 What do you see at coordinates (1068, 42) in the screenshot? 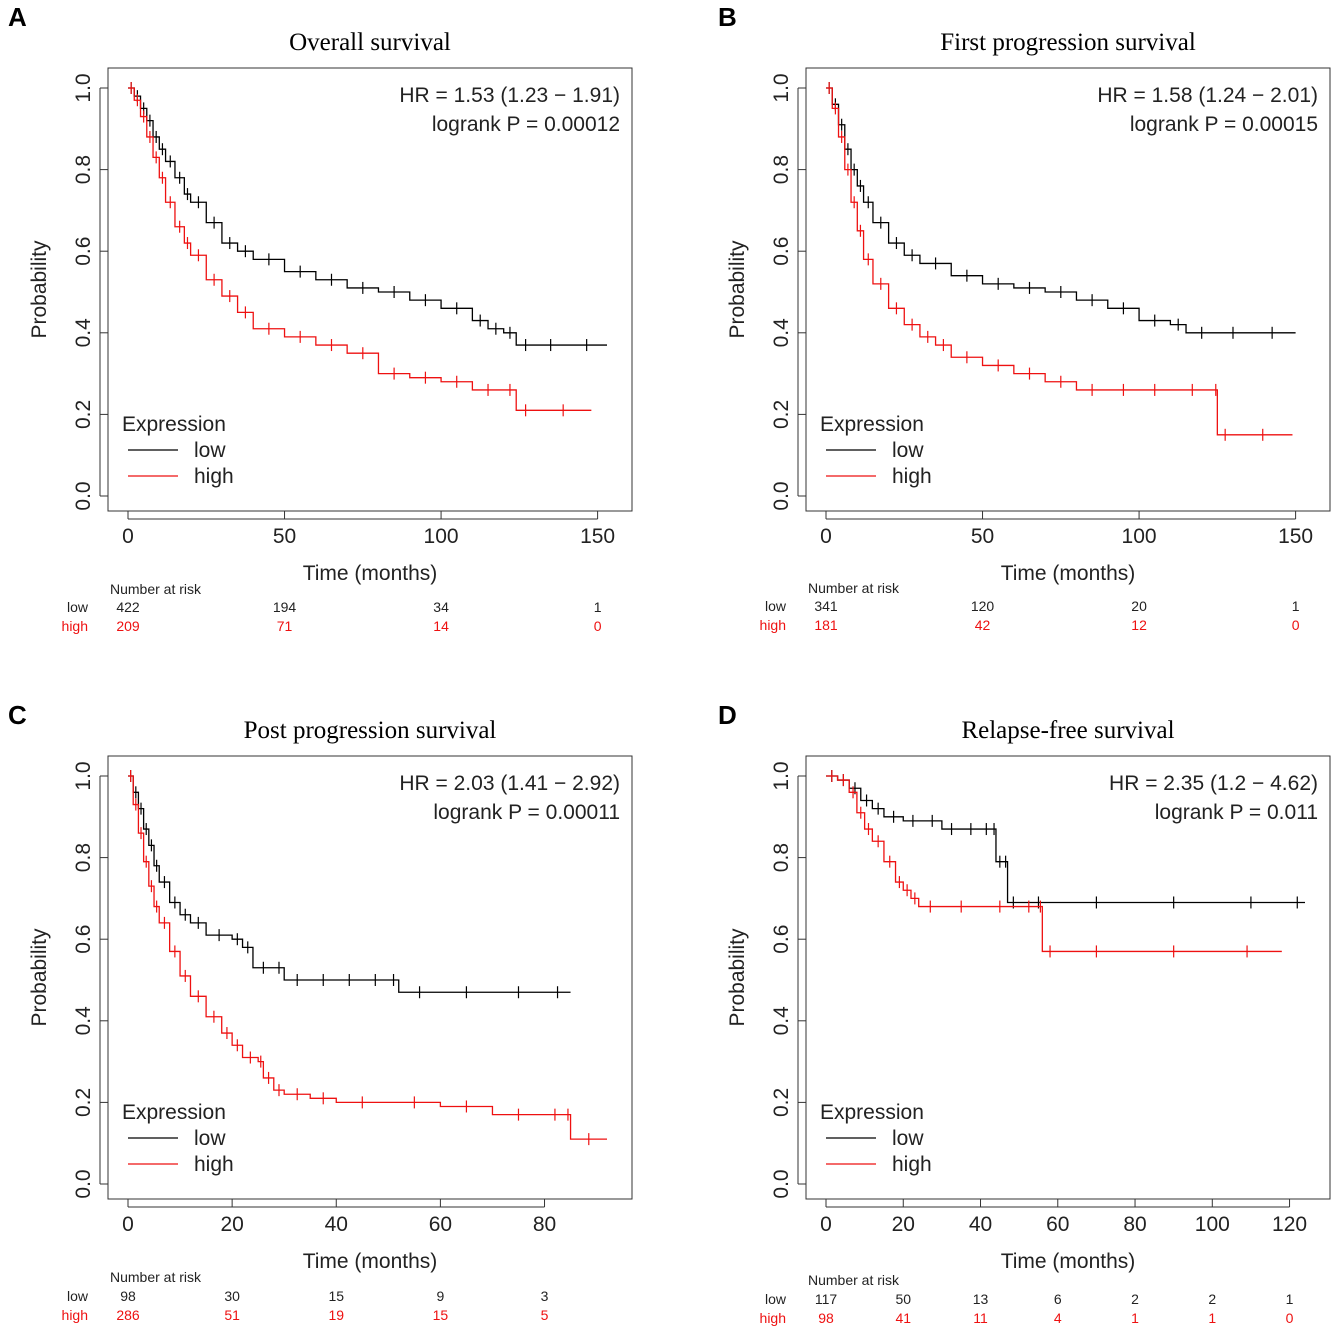
I see `chart-title: First progression survival` at bounding box center [1068, 42].